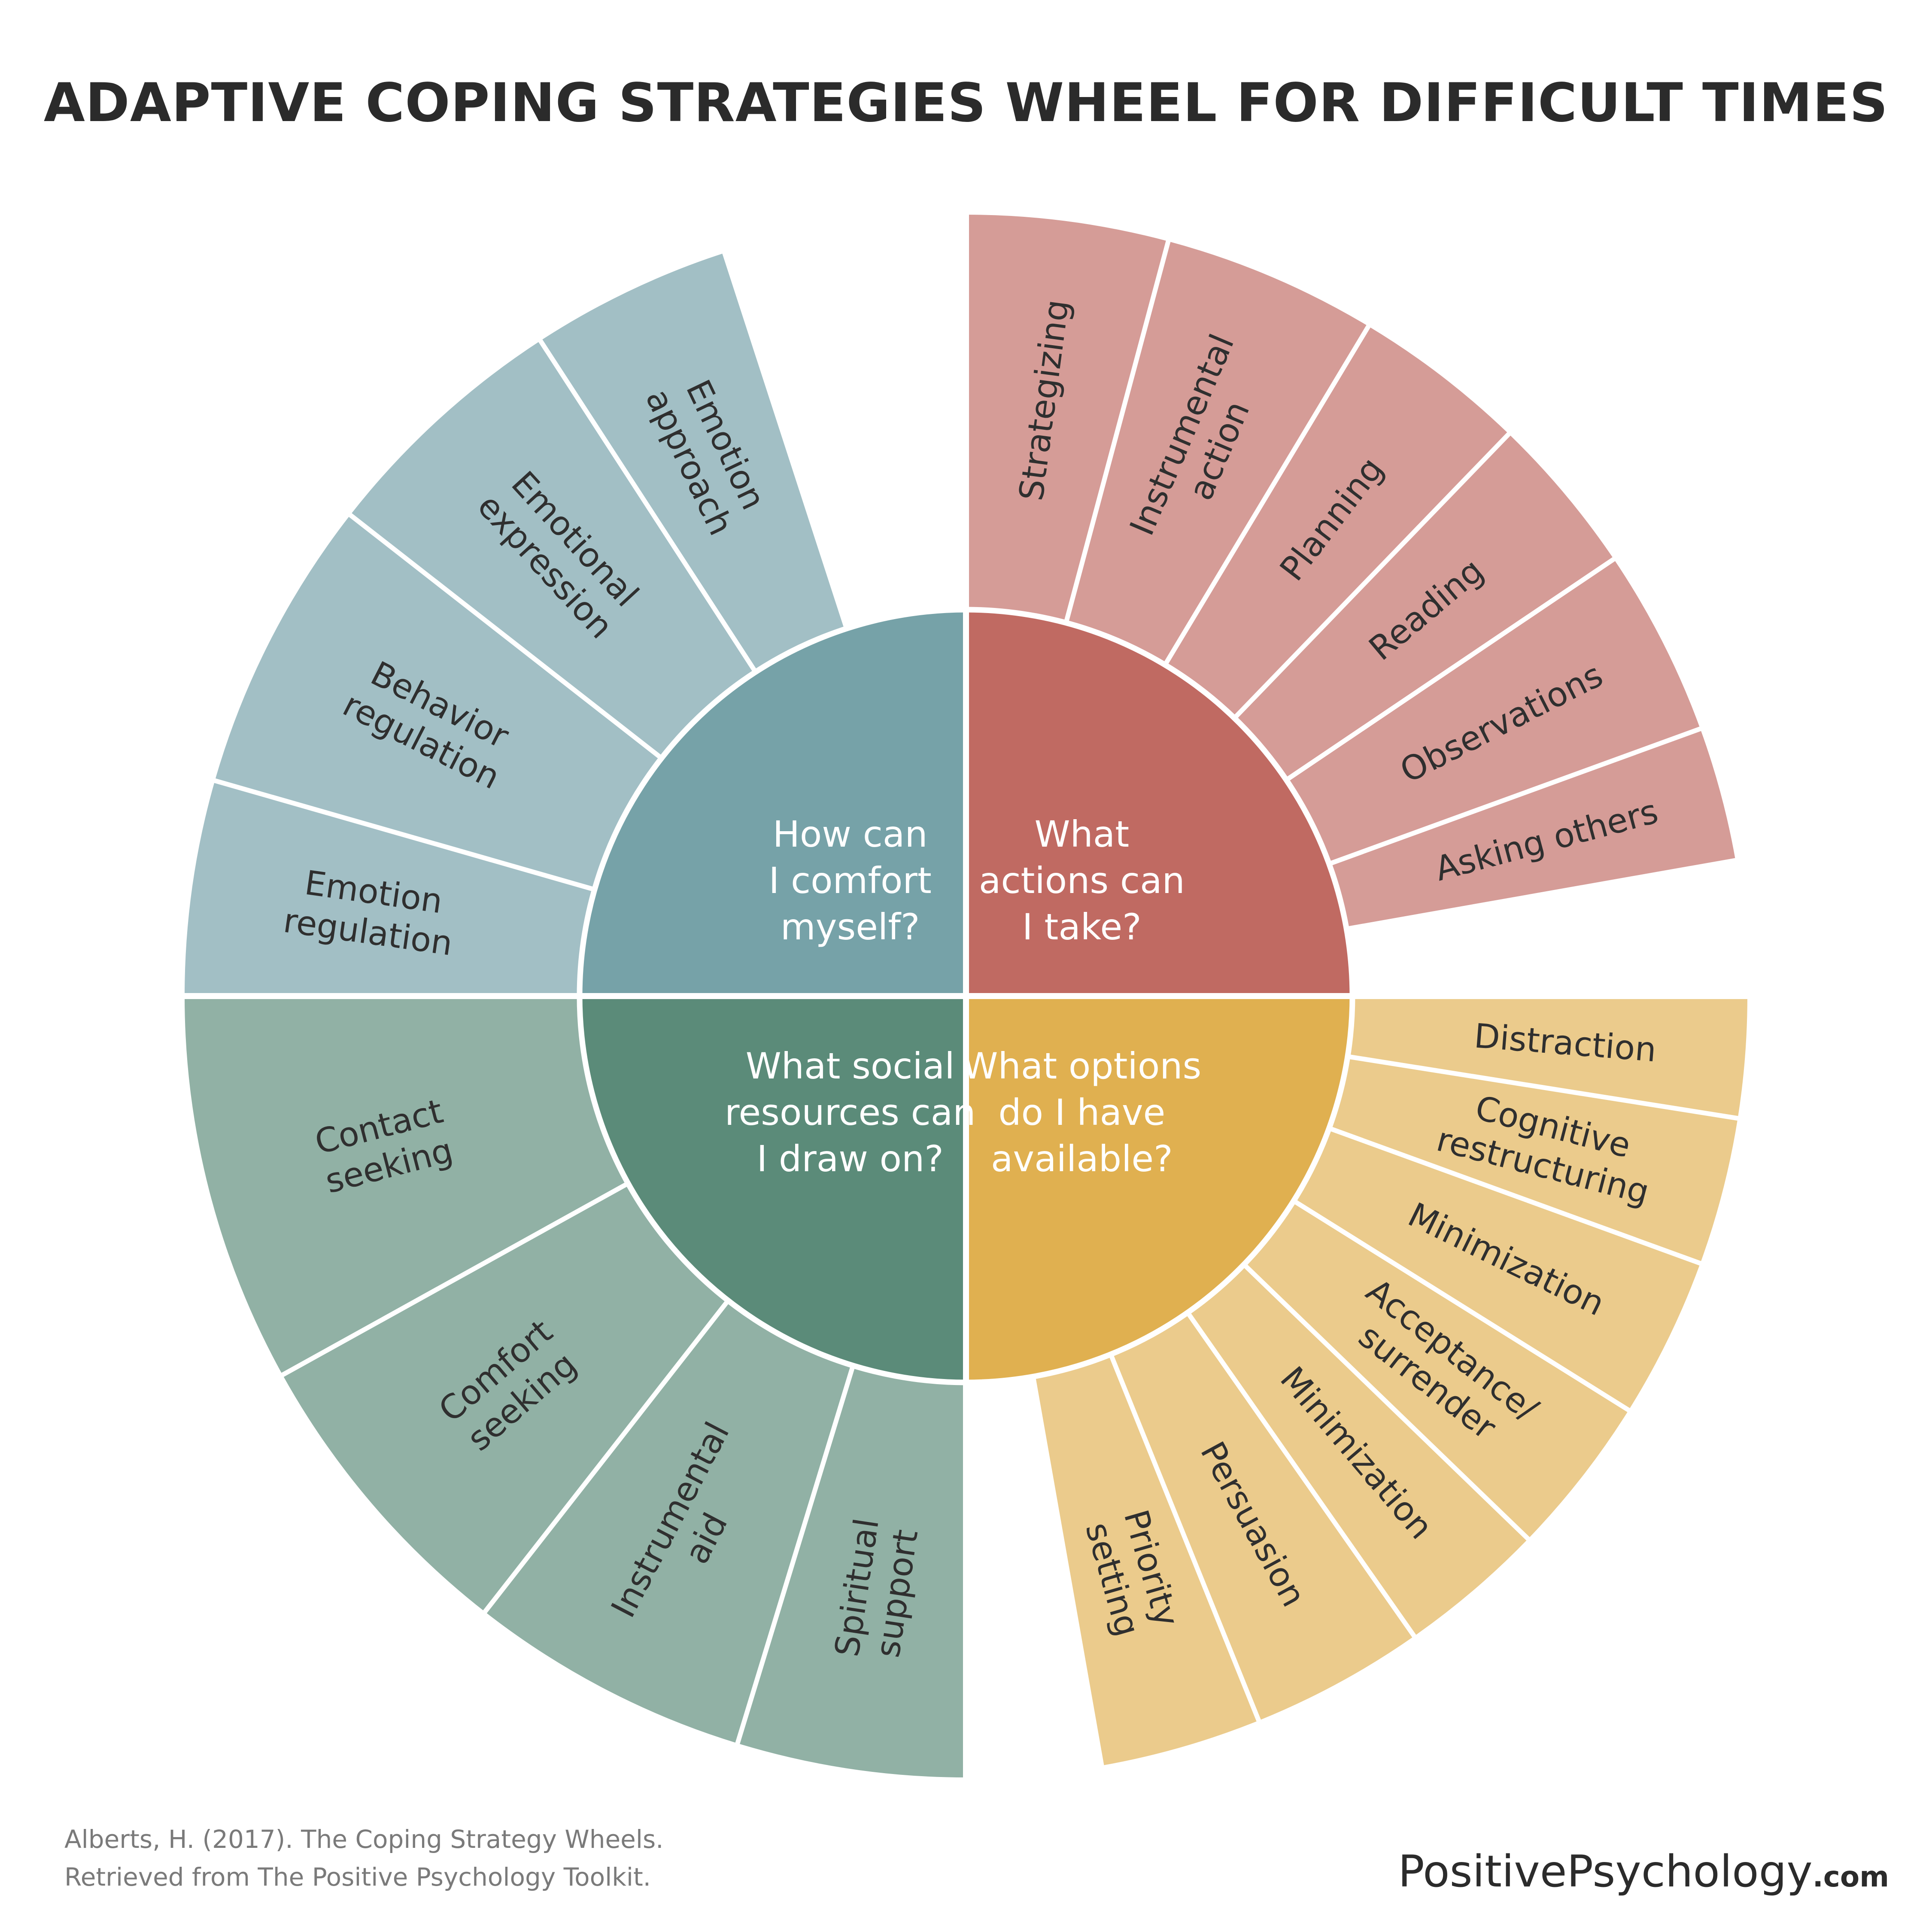  I want to click on quadrant-question-line: What social, so click(850, 1066).